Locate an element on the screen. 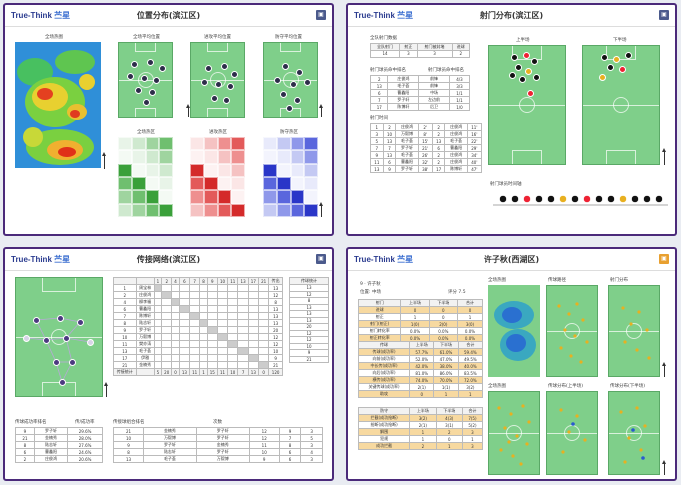 Image resolution: width=681 pixels, height=485 pixels. table-cell: 5(2) is located at coordinates (472, 425).